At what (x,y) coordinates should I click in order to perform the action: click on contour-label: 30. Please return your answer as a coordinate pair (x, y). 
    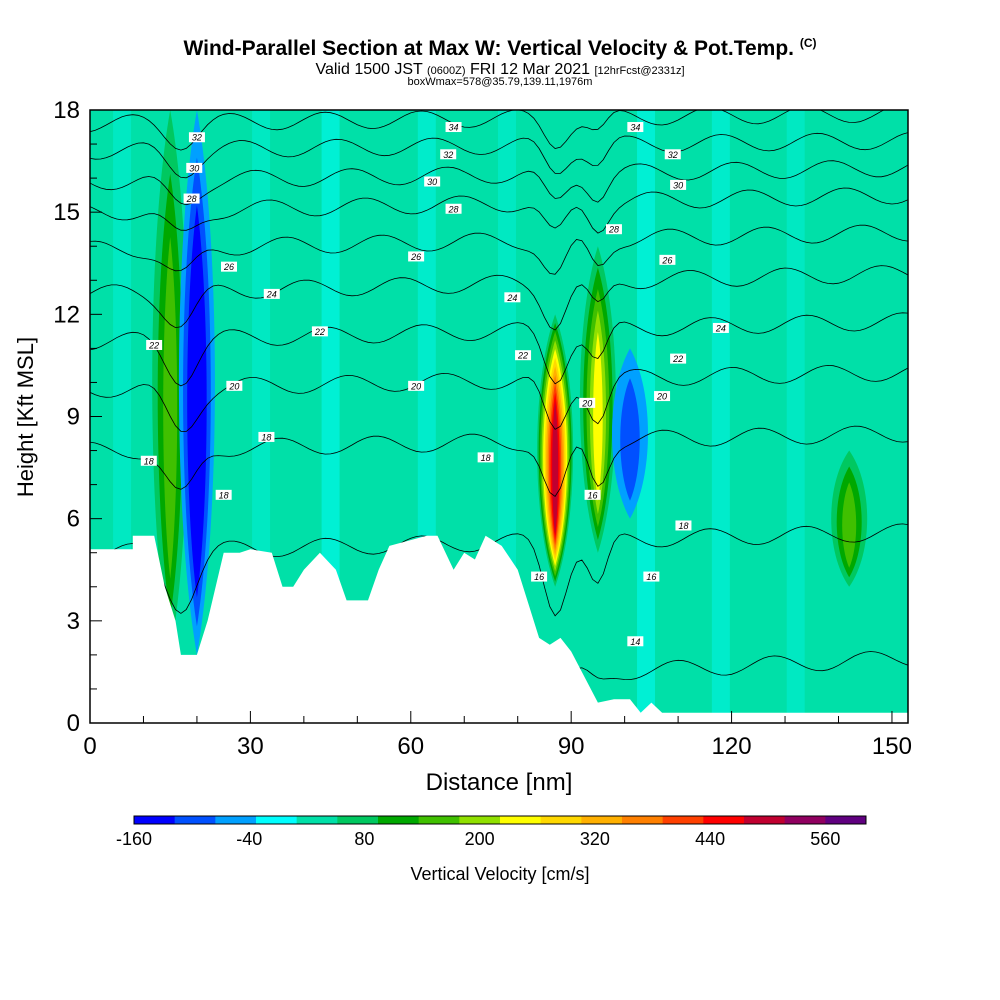
    Looking at the image, I should click on (432, 182).